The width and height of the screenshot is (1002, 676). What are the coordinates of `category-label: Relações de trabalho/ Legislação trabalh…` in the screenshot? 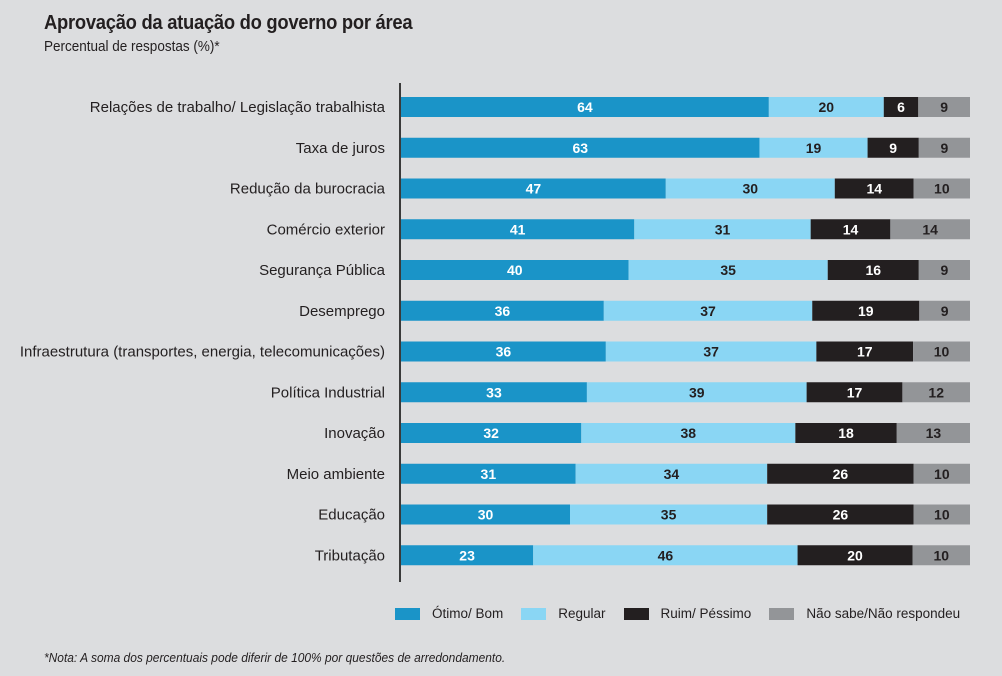 It's located at (238, 107).